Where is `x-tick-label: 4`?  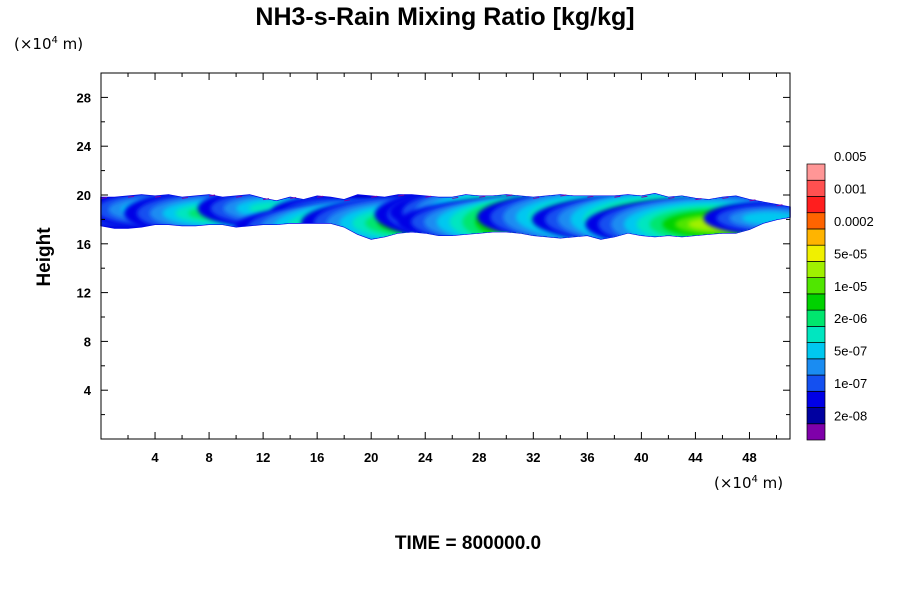 x-tick-label: 4 is located at coordinates (155, 457).